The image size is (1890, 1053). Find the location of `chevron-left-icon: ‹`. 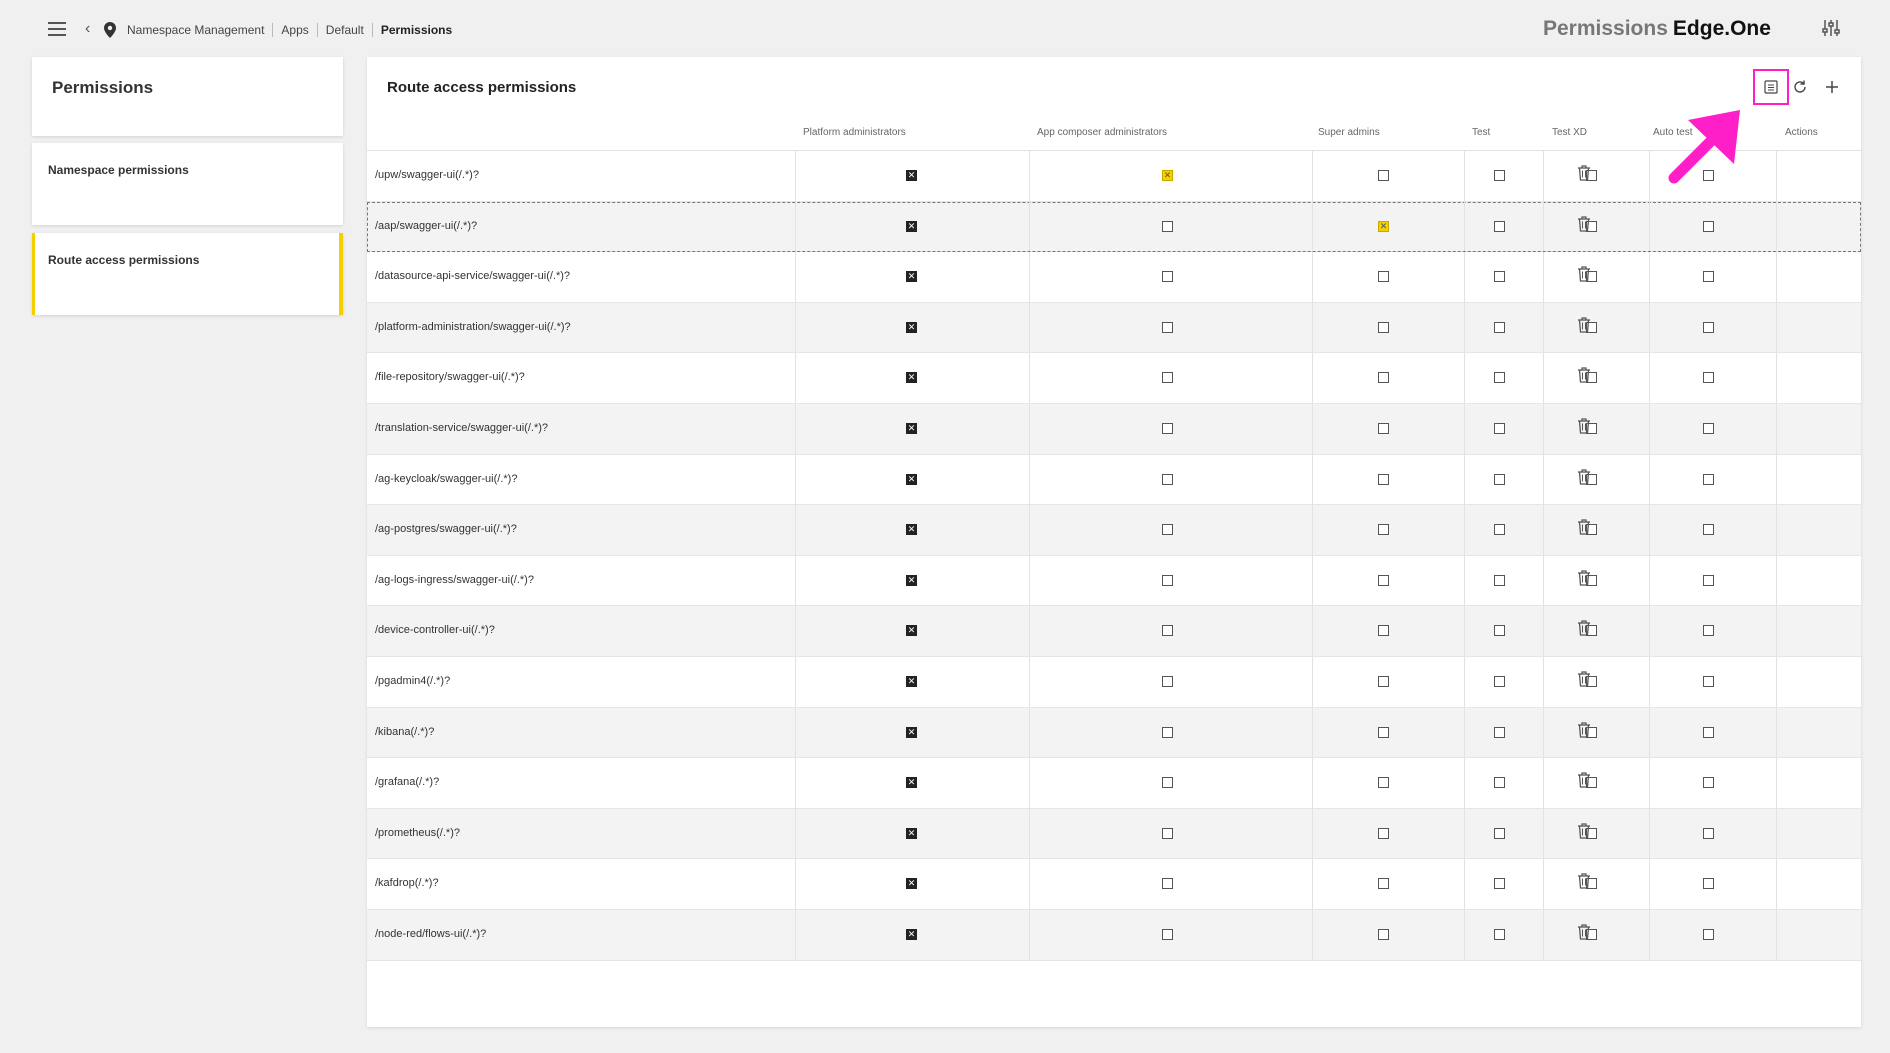

chevron-left-icon: ‹ is located at coordinates (88, 28).